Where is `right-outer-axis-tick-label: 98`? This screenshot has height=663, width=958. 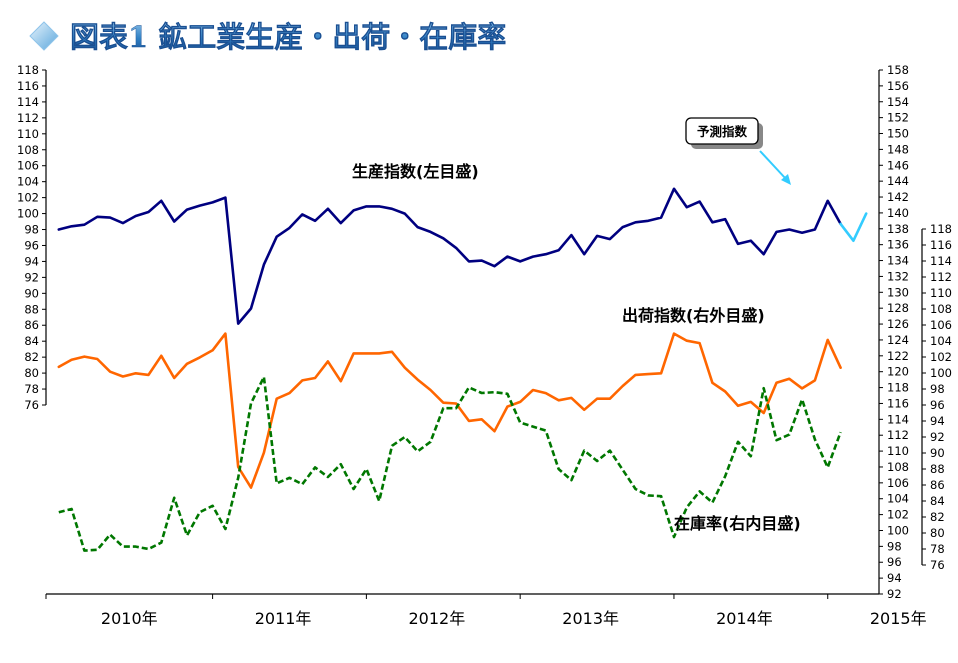 right-outer-axis-tick-label: 98 is located at coordinates (894, 546).